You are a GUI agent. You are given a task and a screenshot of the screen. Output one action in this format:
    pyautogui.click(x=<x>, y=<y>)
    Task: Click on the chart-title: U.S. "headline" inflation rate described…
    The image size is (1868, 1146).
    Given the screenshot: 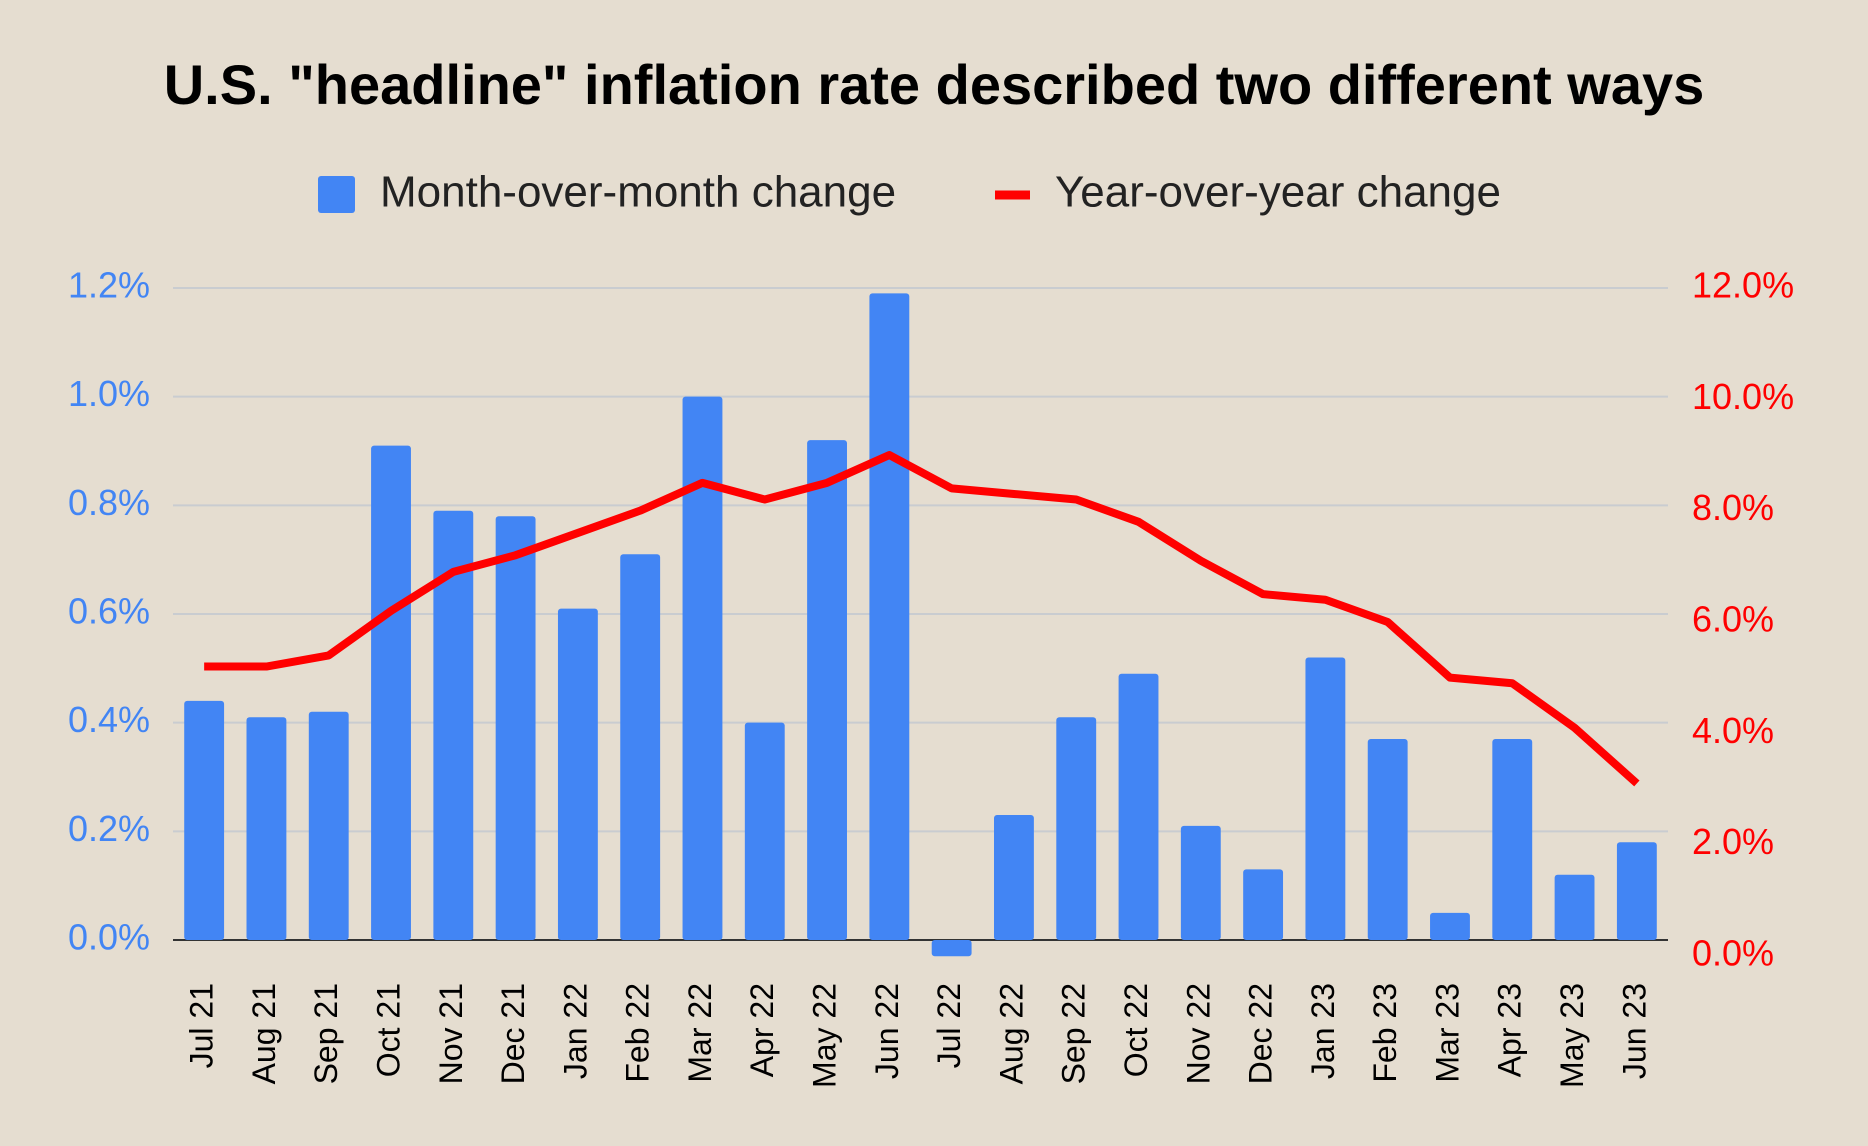 What is the action you would take?
    pyautogui.click(x=934, y=84)
    